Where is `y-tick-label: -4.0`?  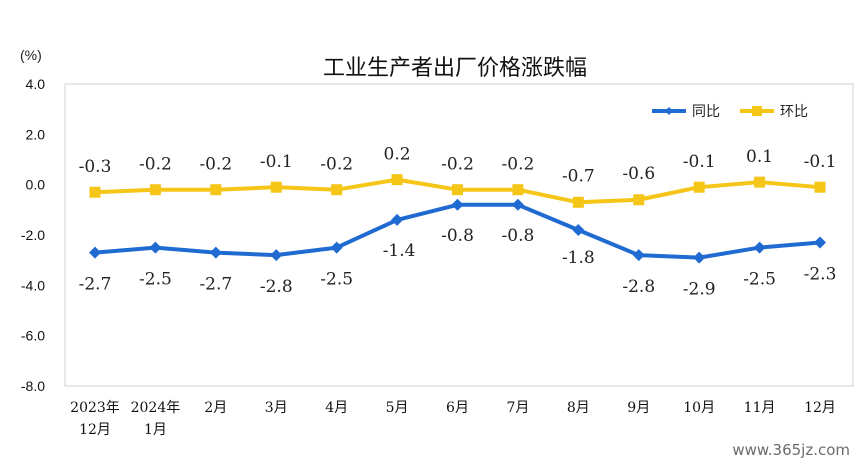 y-tick-label: -4.0 is located at coordinates (33, 285).